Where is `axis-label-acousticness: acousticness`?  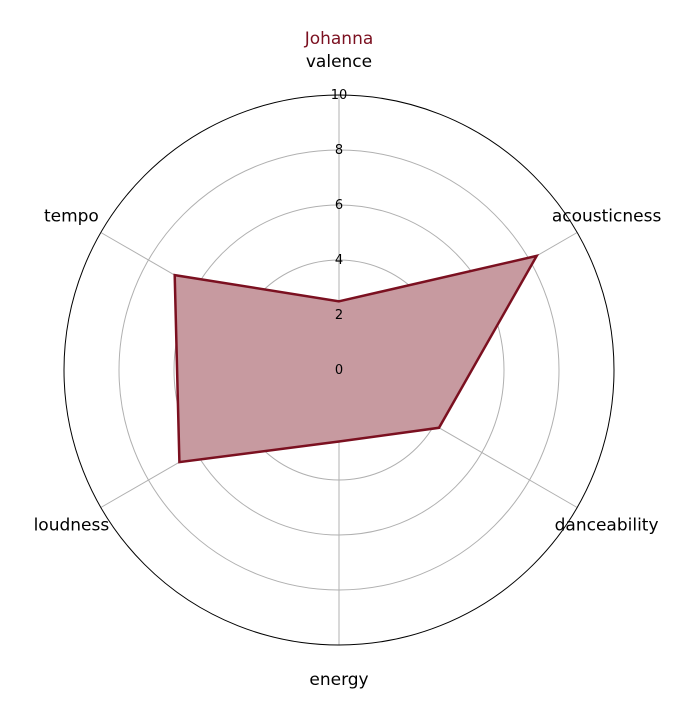
axis-label-acousticness: acousticness is located at coordinates (607, 217).